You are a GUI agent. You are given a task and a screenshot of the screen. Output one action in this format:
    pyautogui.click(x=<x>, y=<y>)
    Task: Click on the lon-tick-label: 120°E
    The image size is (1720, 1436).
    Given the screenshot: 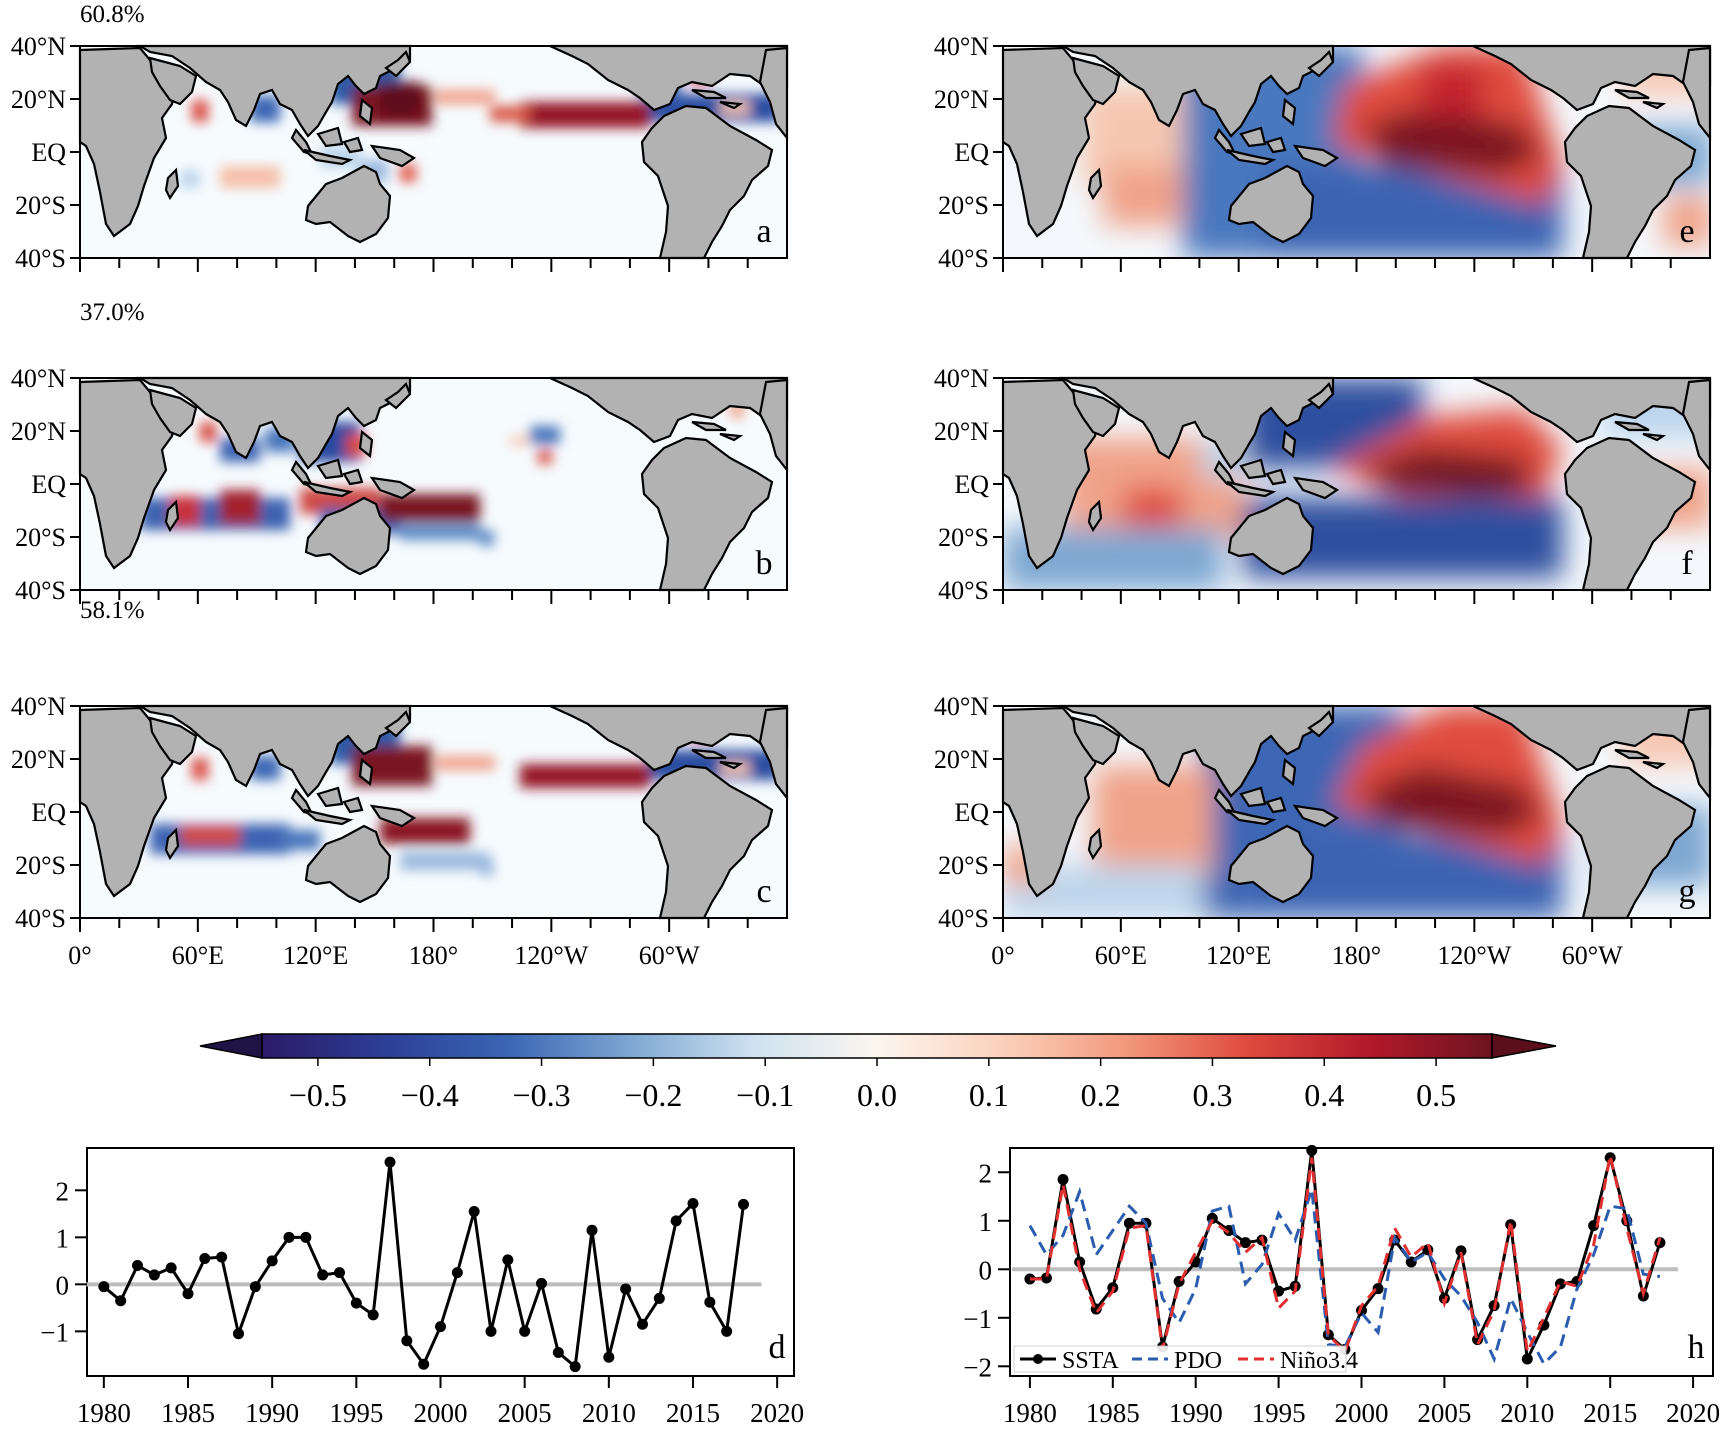 What is the action you would take?
    pyautogui.click(x=1238, y=955)
    